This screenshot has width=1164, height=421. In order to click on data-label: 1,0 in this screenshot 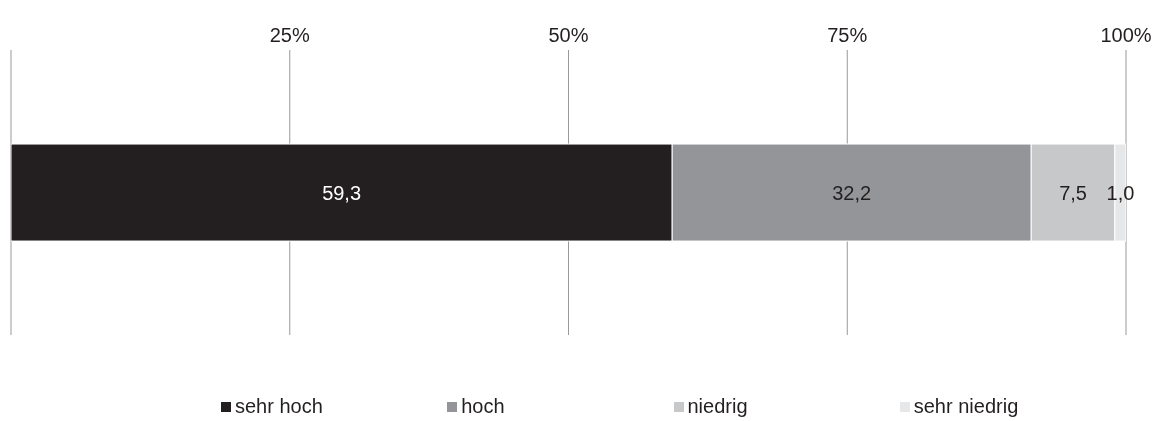, I will do `click(1120, 192)`.